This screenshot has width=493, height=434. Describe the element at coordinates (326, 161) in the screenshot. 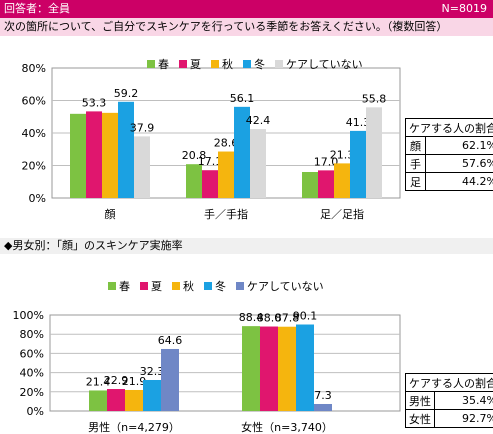

I see `data-label: 17.0` at that location.